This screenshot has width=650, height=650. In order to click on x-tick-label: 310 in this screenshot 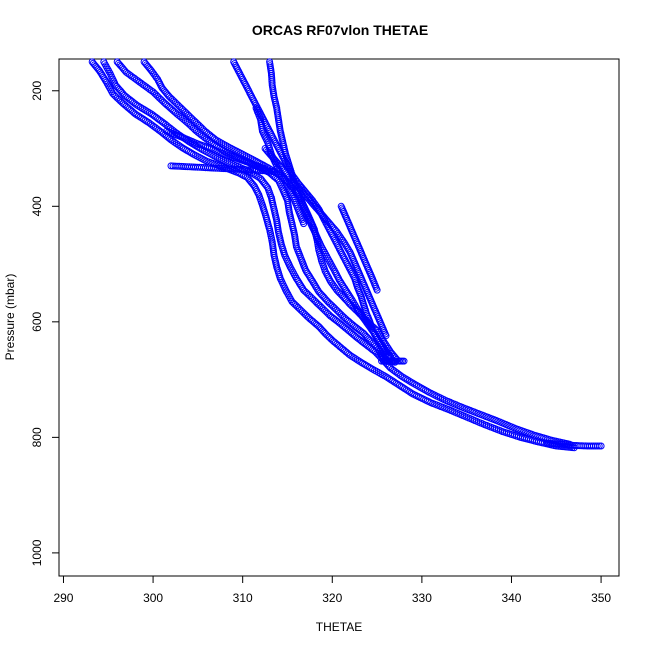, I will do `click(243, 598)`.